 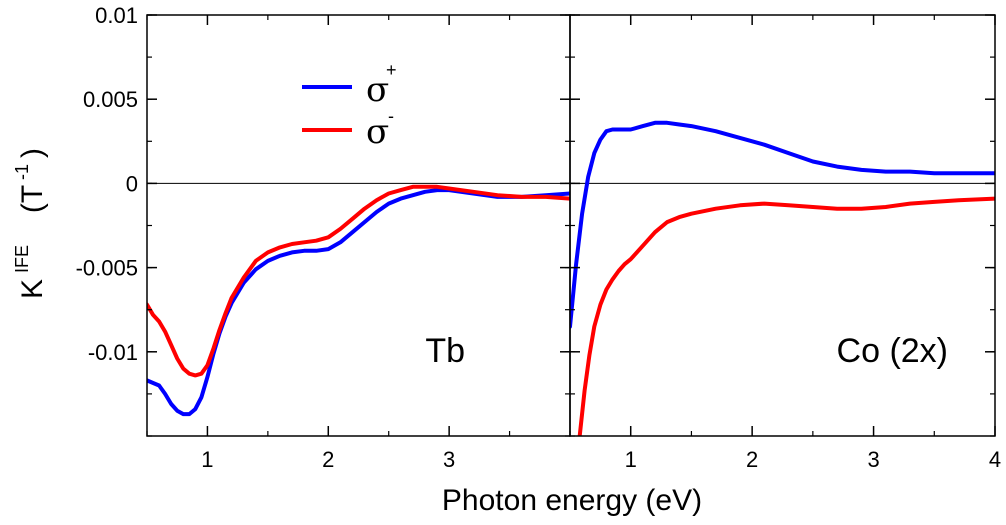 I want to click on y-tick-label: -0.01, so click(x=113, y=352).